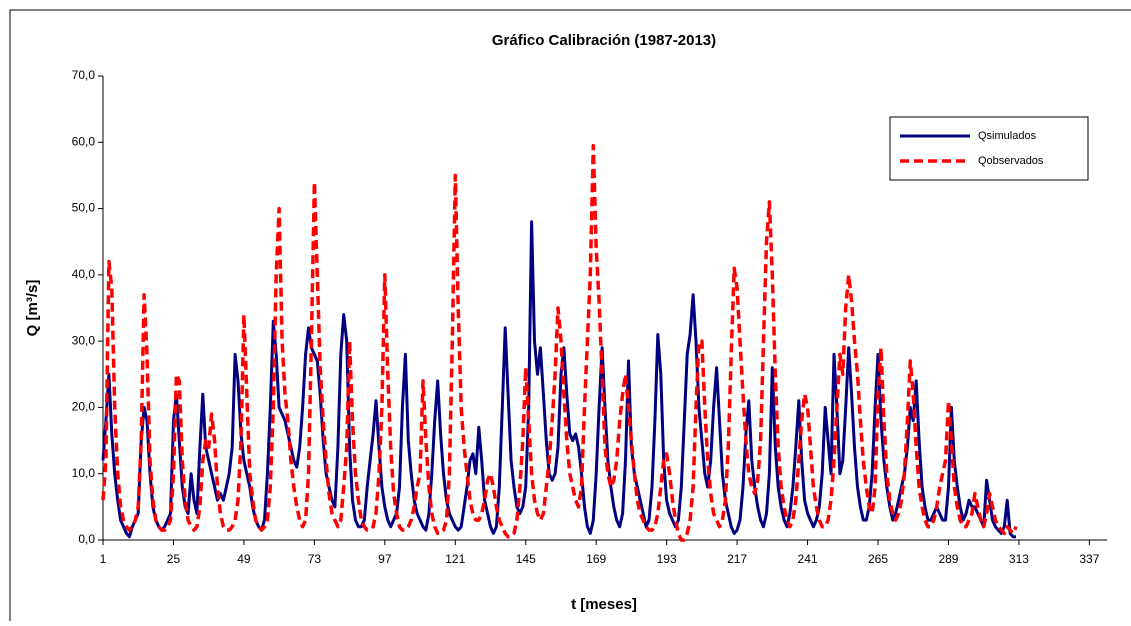 The width and height of the screenshot is (1131, 626). I want to click on x-tick-label: 1, so click(103, 559).